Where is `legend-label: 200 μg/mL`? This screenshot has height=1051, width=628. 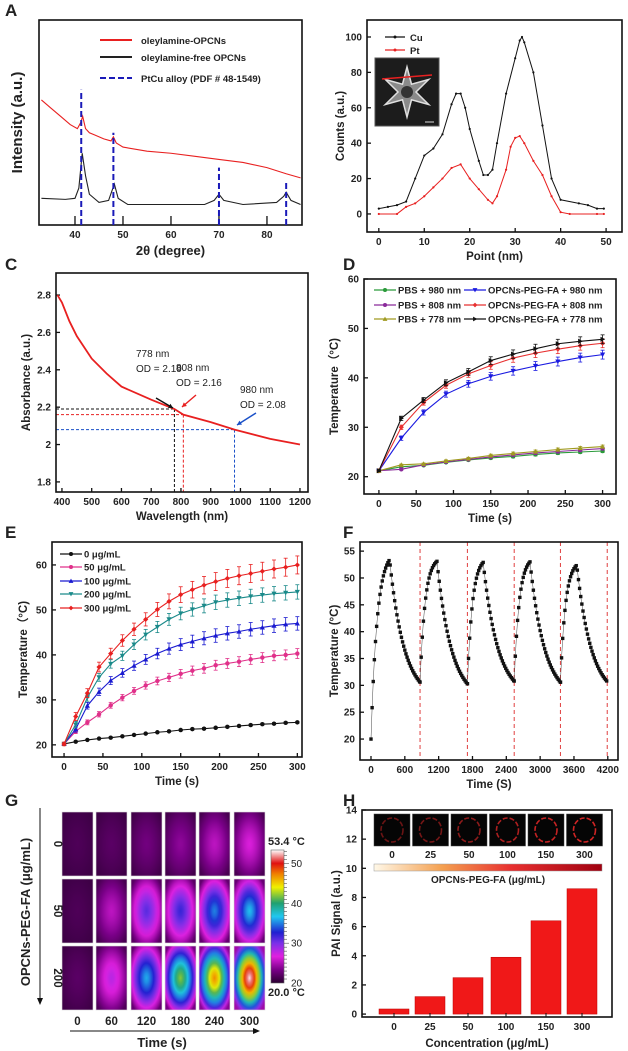 legend-label: 200 μg/mL is located at coordinates (107, 595).